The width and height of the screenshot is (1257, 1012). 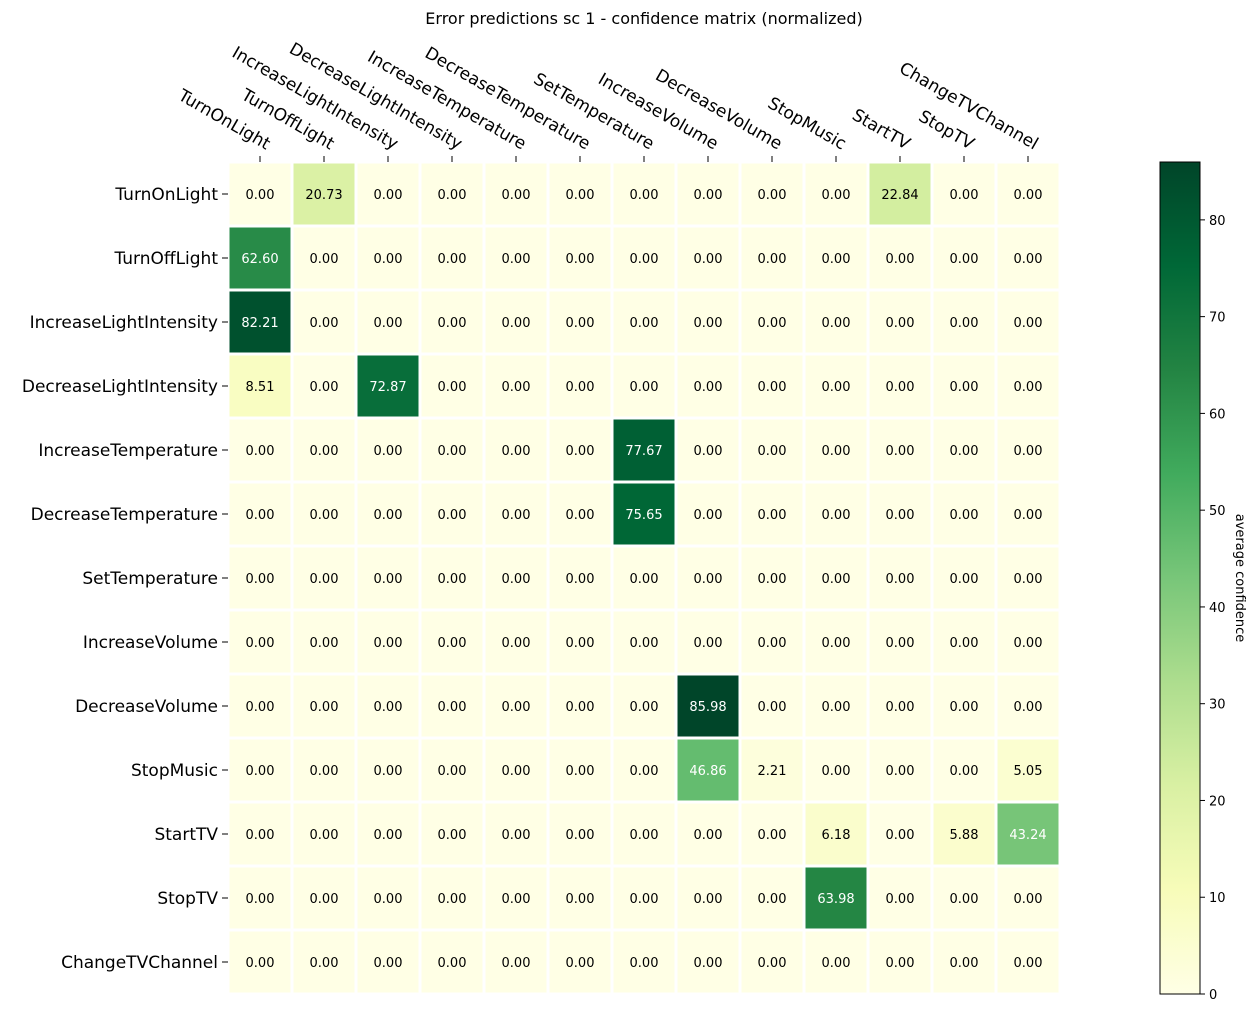 I want to click on cell-value-label: 77.67, so click(x=643, y=451).